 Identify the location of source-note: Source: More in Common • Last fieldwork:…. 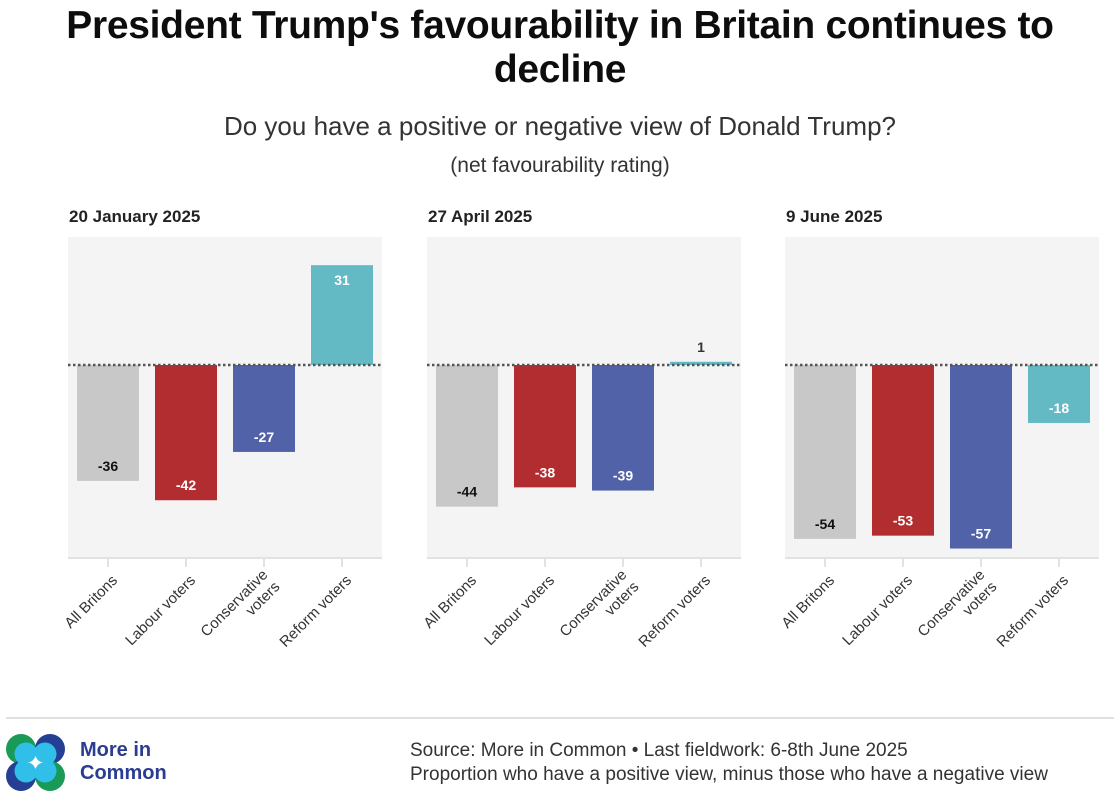
(729, 763).